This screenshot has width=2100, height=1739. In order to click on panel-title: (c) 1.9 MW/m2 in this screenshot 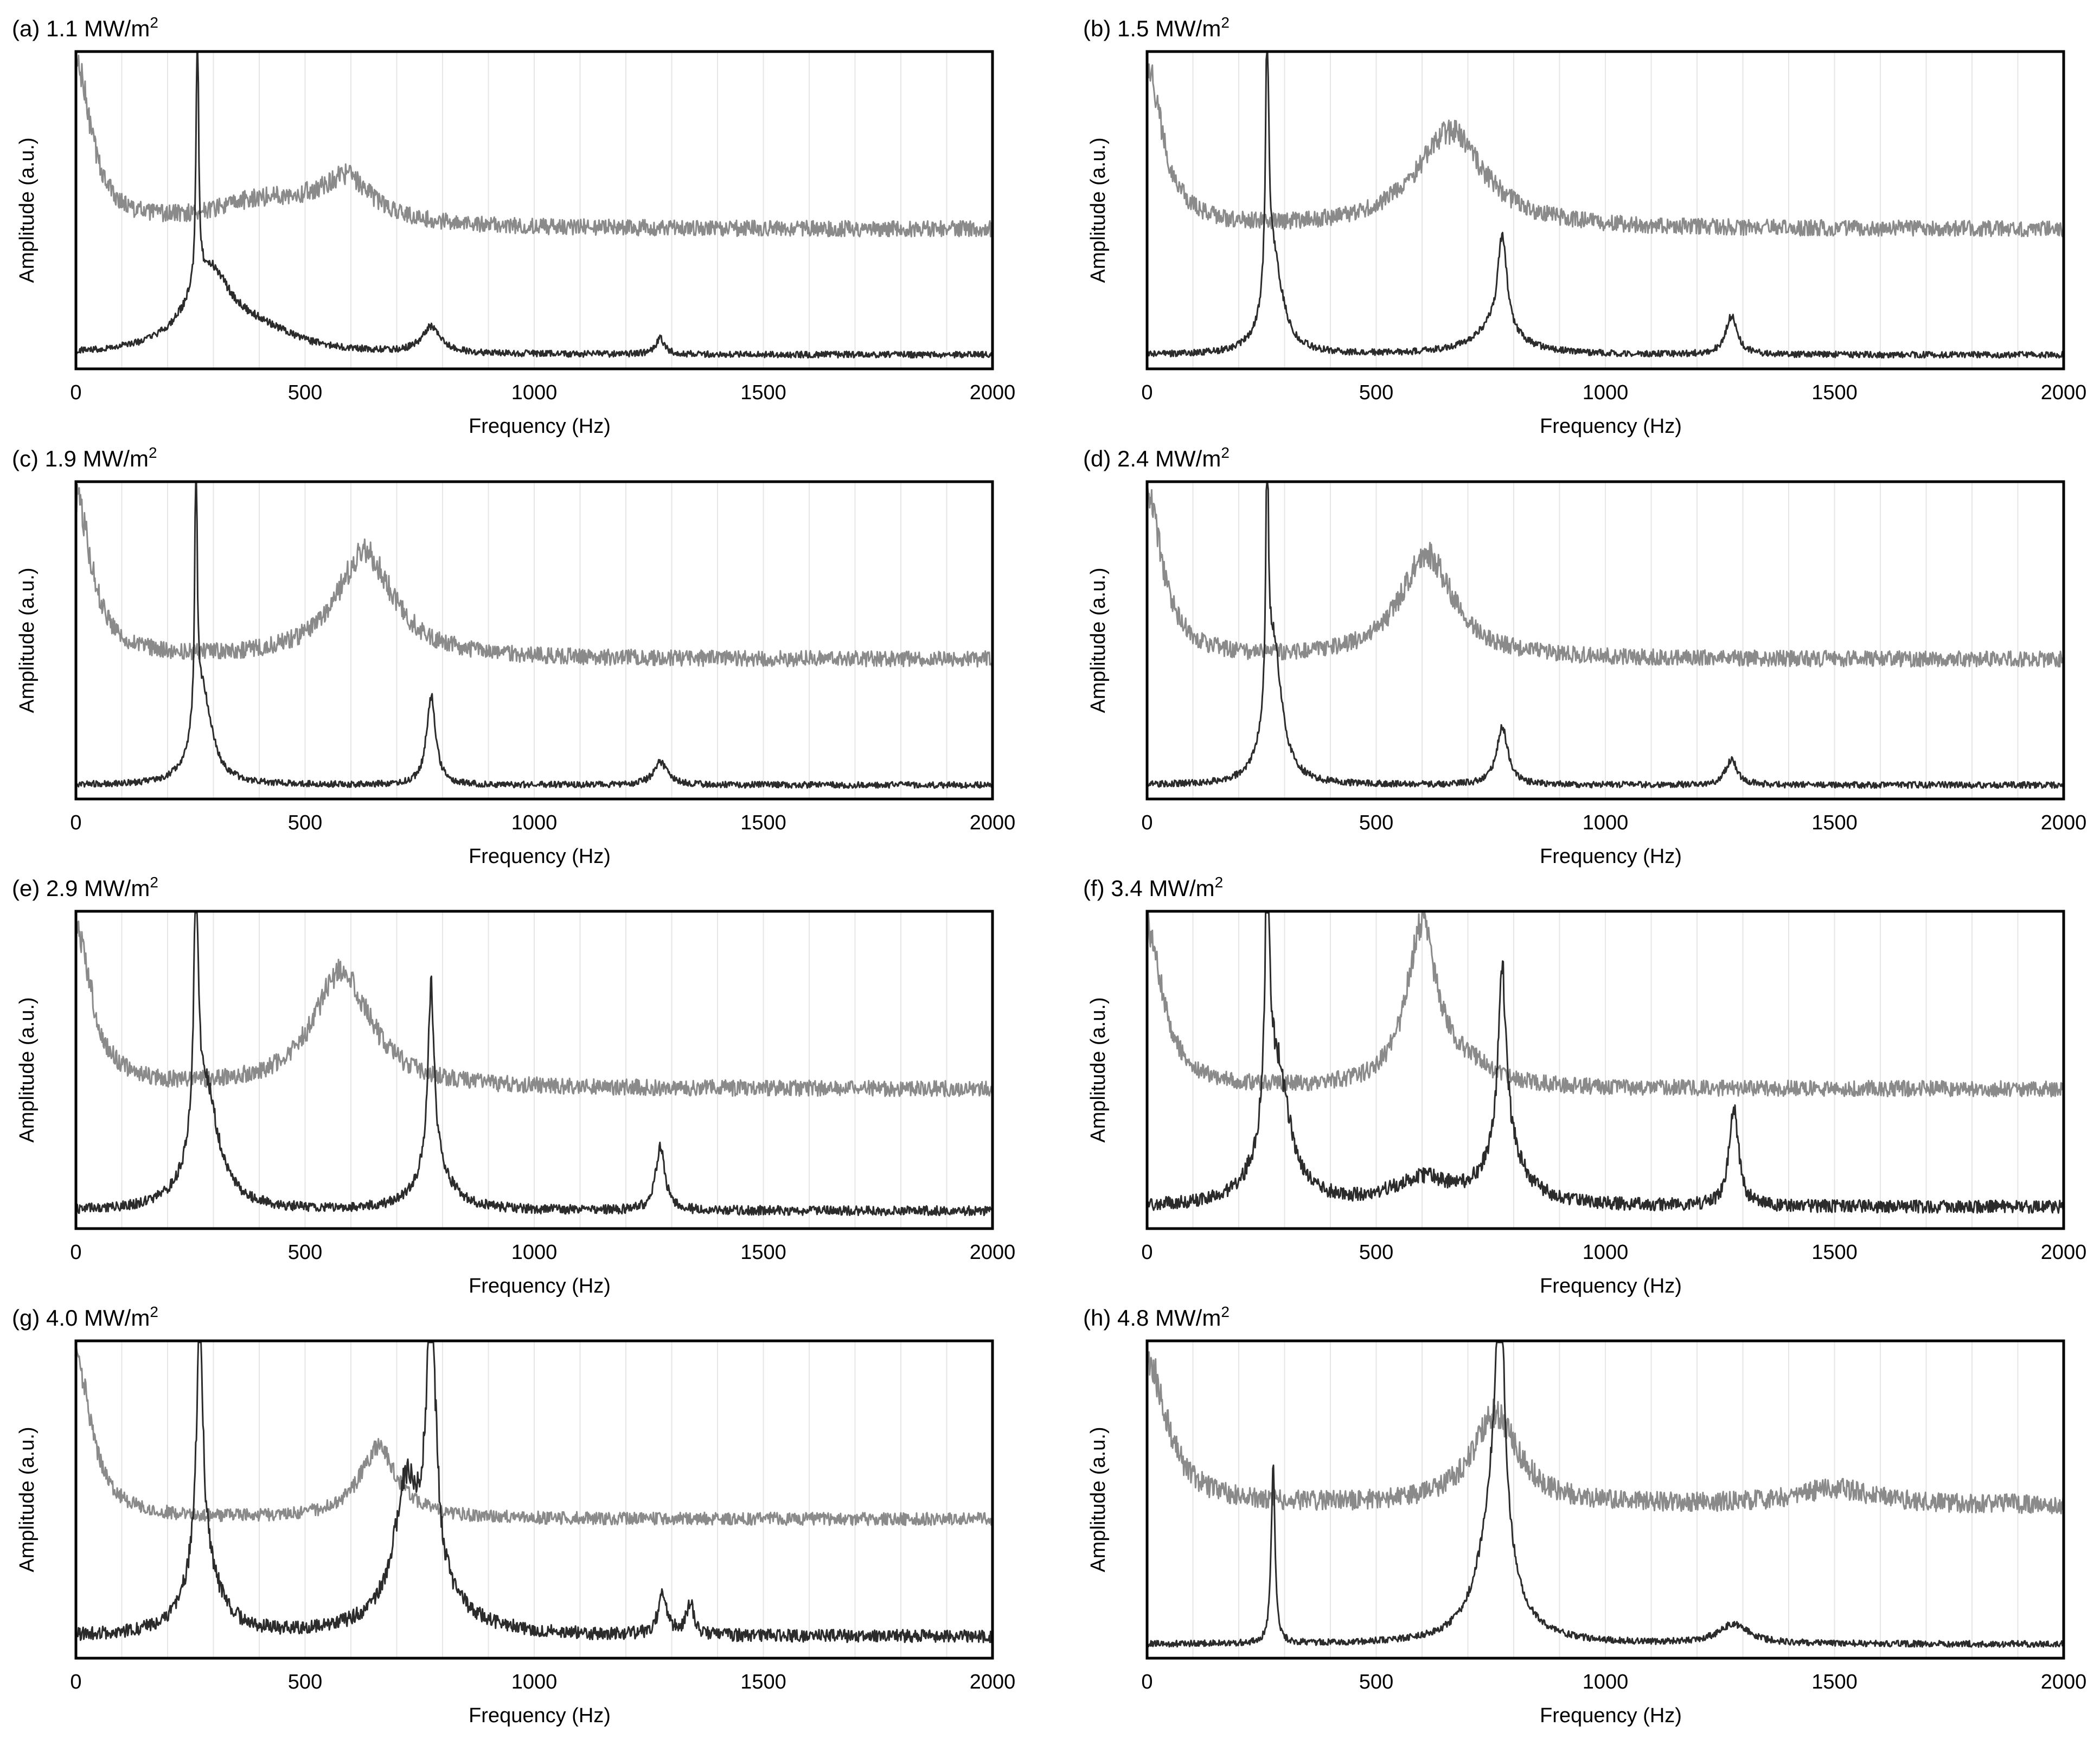, I will do `click(84, 457)`.